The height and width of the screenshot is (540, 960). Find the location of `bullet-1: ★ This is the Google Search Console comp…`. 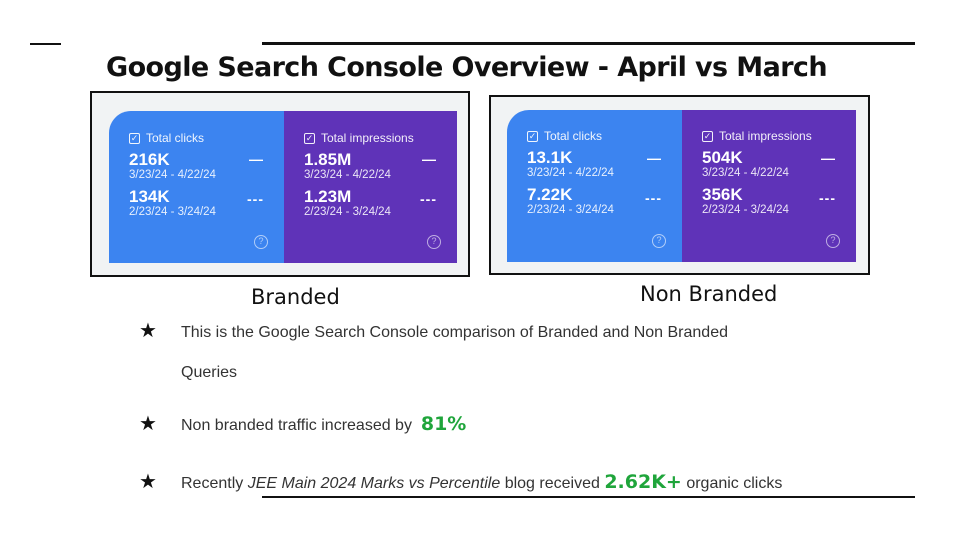

bullet-1: ★ This is the Google Search Console comp… is located at coordinates (433, 330).